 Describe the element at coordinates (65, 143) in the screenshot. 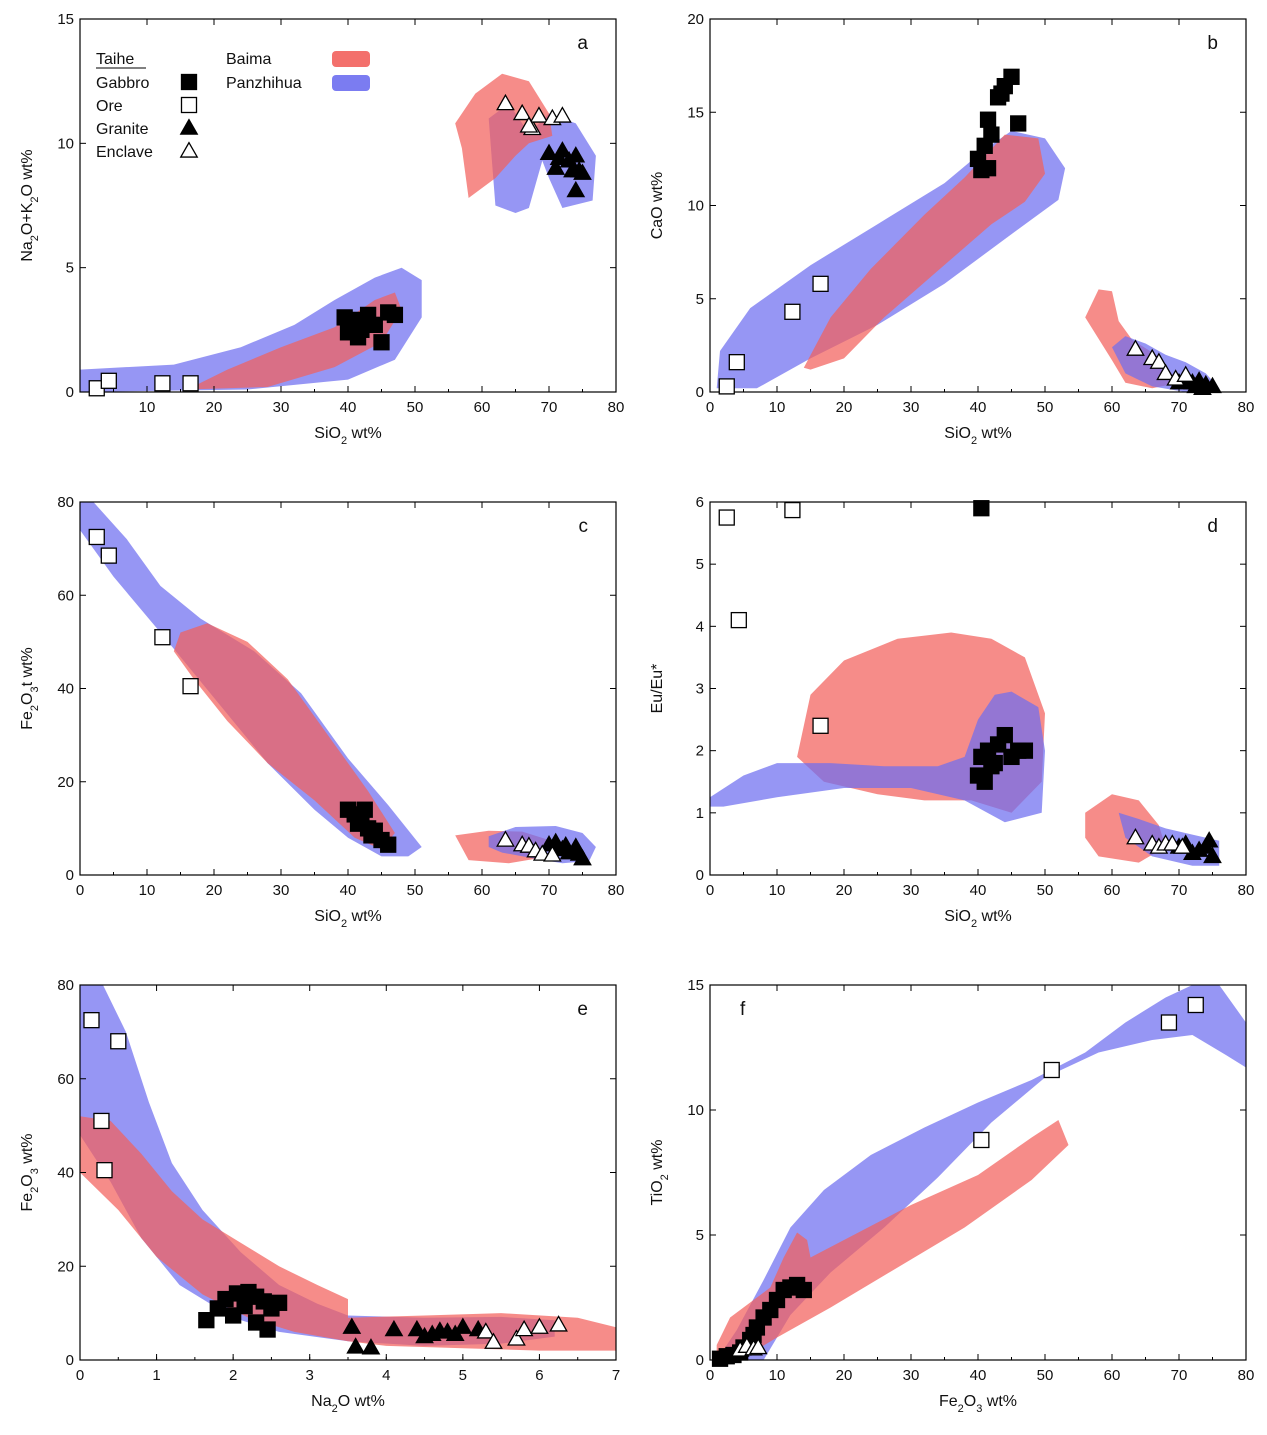

I see `y-tick-label-a: 10` at that location.